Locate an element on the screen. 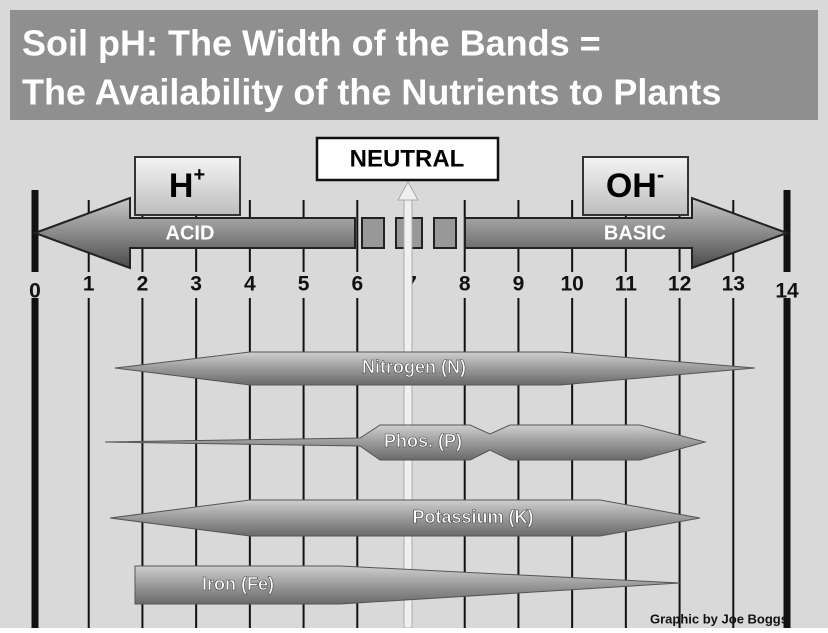 This screenshot has height=633, width=828. scale-label: 12 is located at coordinates (679, 284).